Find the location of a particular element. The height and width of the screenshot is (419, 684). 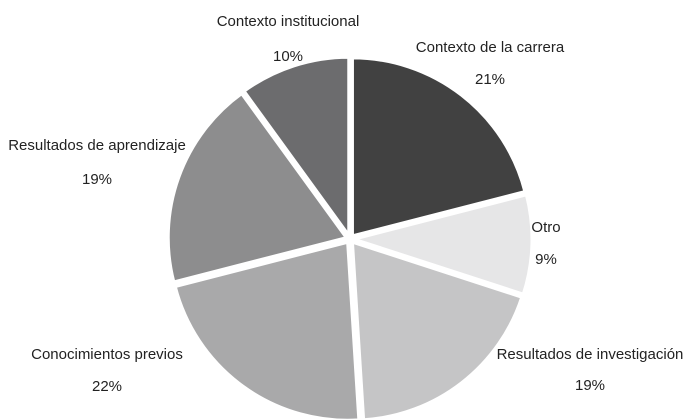

slice-label: Contexto institucional is located at coordinates (288, 21).